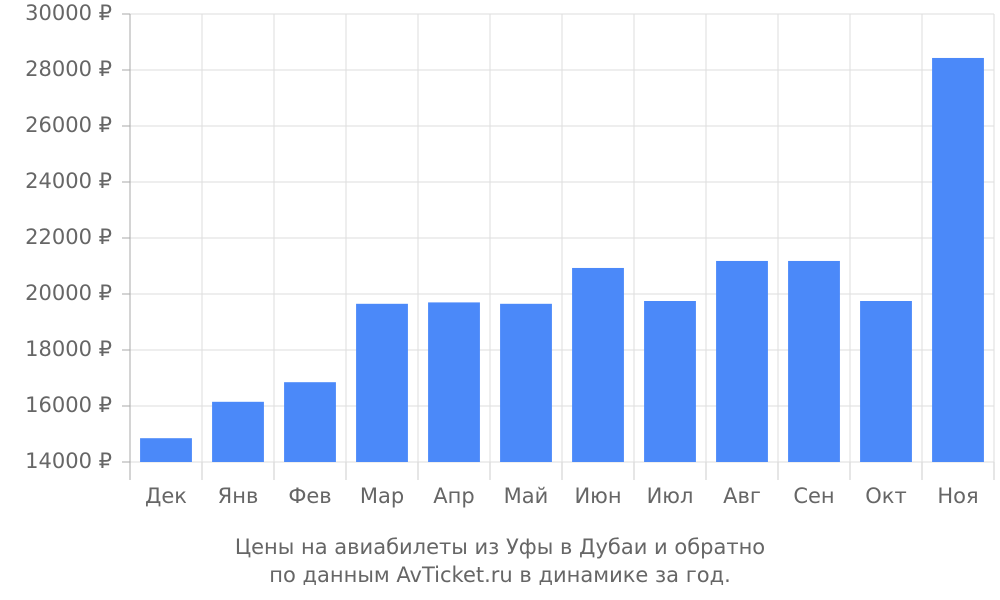 The image size is (1000, 600). What do you see at coordinates (597, 496) in the screenshot?
I see `x-tick-label: Июн` at bounding box center [597, 496].